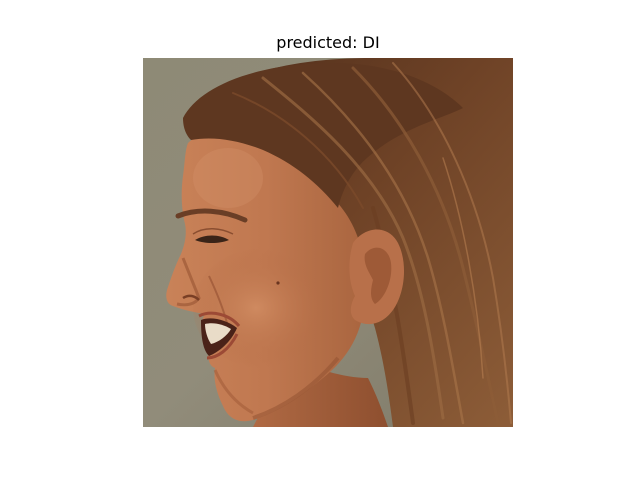 This screenshot has width=640, height=480. What do you see at coordinates (212, 239) in the screenshot?
I see `eye` at bounding box center [212, 239].